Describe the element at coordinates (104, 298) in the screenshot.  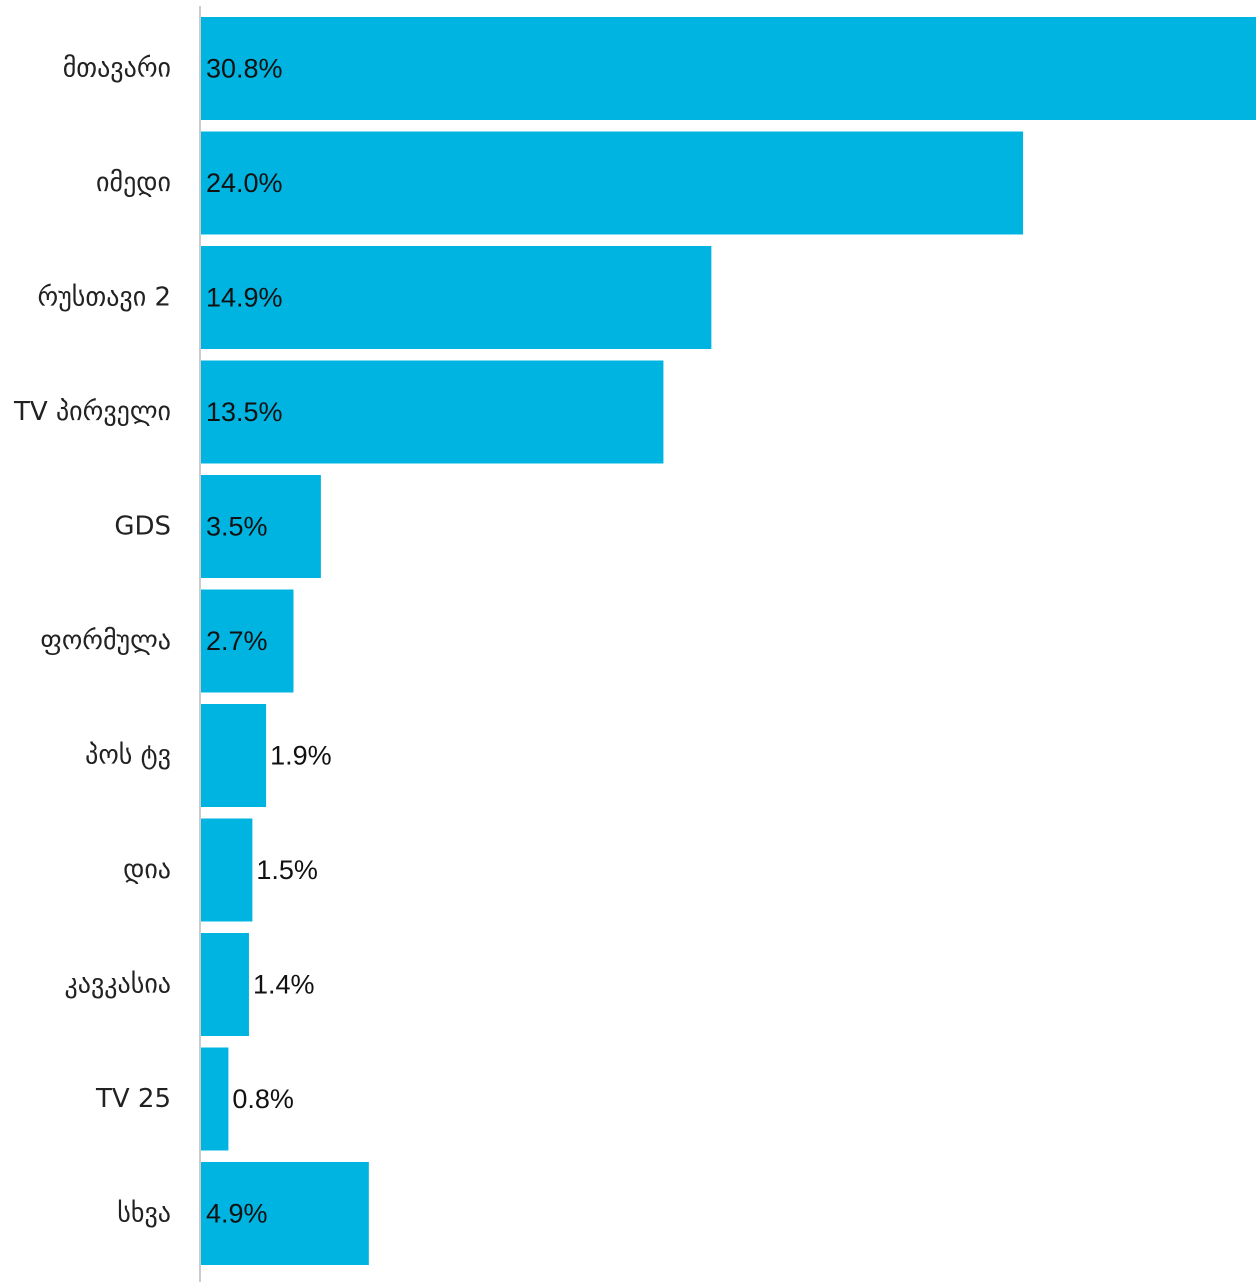
I see `category-label: რუსთავი 2` at that location.